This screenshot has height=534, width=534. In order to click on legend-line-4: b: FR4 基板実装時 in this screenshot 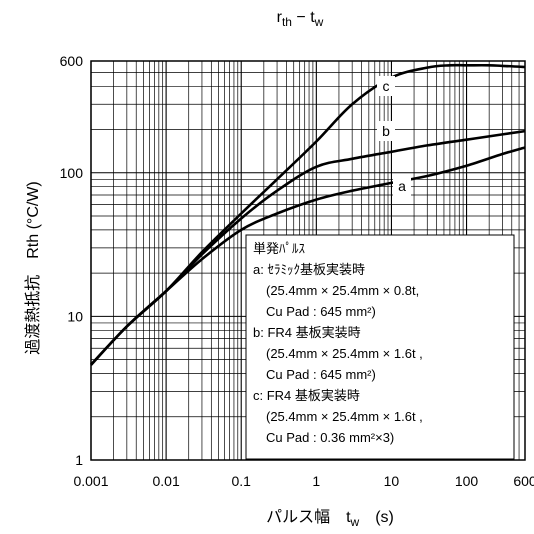, I will do `click(307, 332)`.